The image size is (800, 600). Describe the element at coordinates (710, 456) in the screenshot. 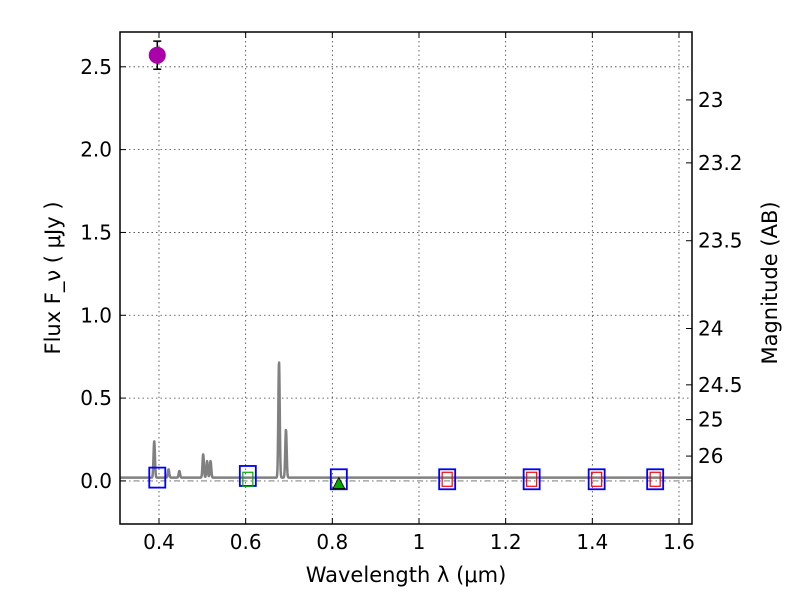

I see `y2-tick-label: 26` at that location.